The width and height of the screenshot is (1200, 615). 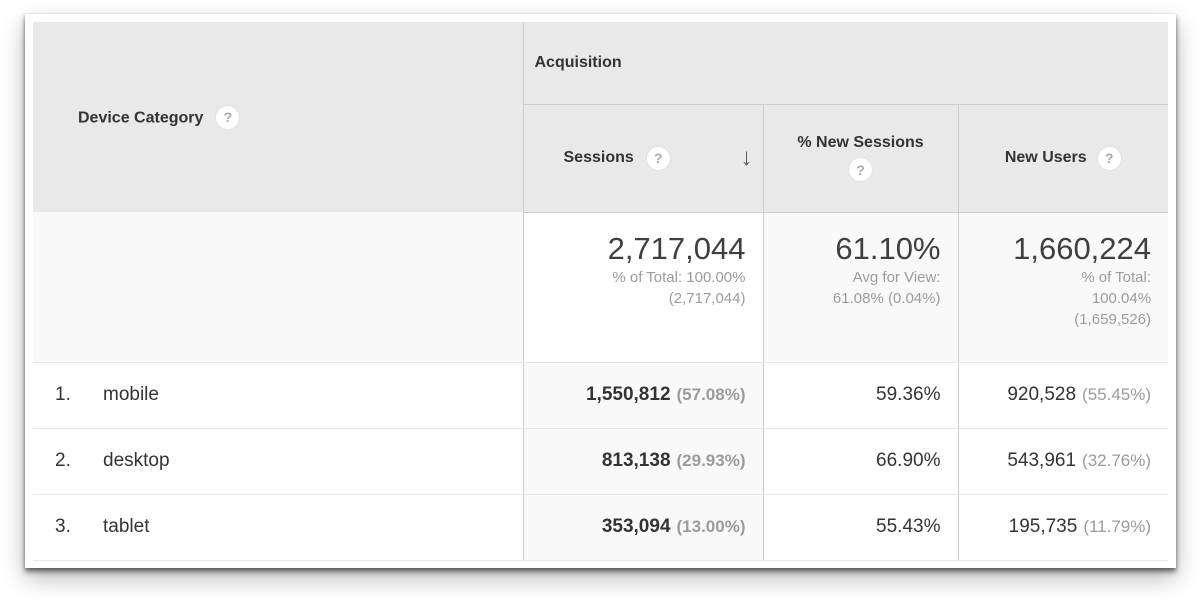 I want to click on sessions-cell: 813,138 (29.93%), so click(x=642, y=461).